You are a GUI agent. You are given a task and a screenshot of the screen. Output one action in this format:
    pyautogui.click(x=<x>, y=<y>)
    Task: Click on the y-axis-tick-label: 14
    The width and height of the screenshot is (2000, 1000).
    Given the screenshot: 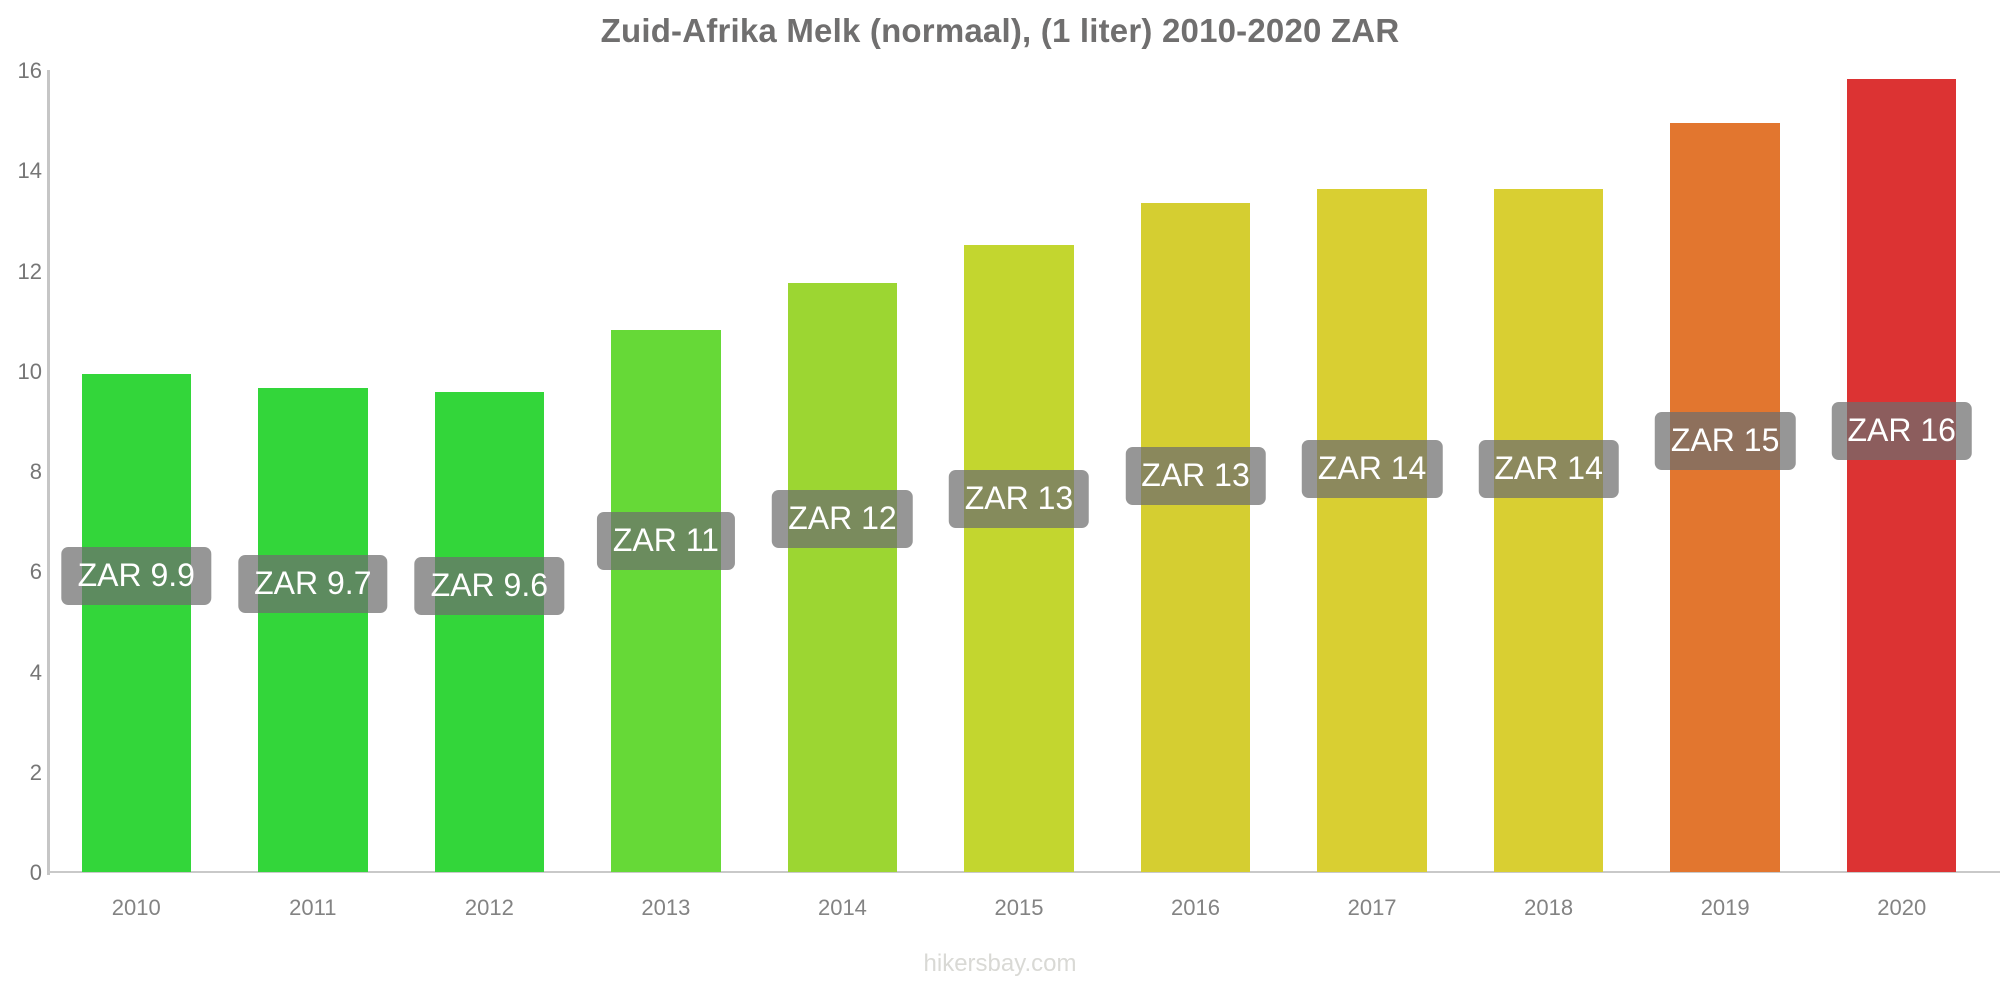 What is the action you would take?
    pyautogui.click(x=29, y=171)
    